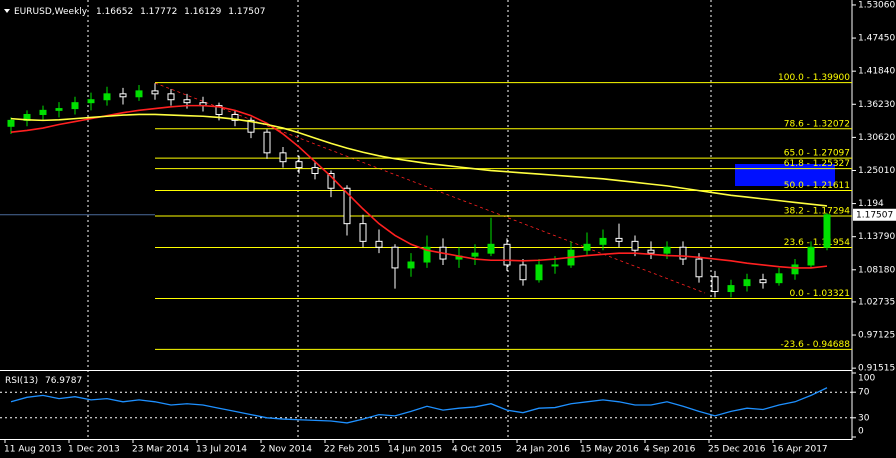  I want to click on y-tick-label: 1.30620, so click(876, 138).